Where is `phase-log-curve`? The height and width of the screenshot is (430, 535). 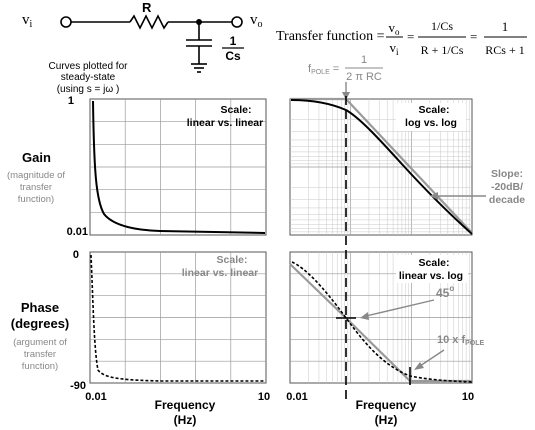 phase-log-curve is located at coordinates (382, 322).